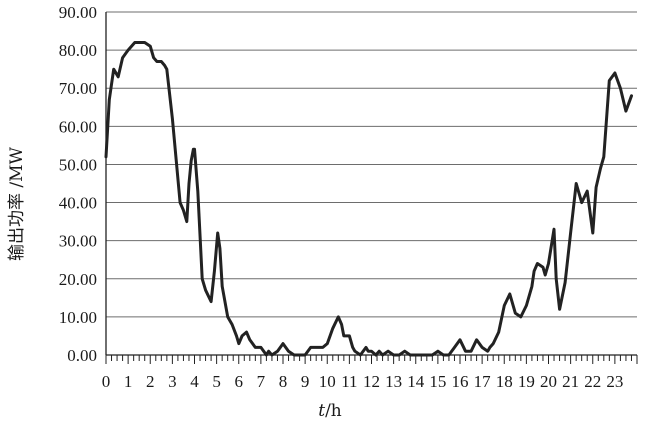 This screenshot has width=648, height=429. I want to click on y-tick-label: 40.00, so click(78, 203).